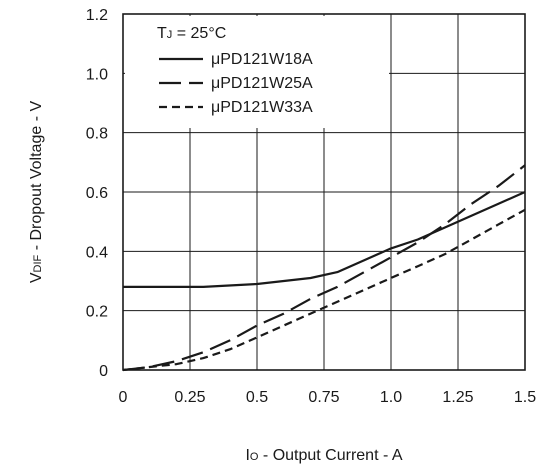 The image size is (553, 469). Describe the element at coordinates (97, 15) in the screenshot. I see `y-tick-label: 1.2` at that location.